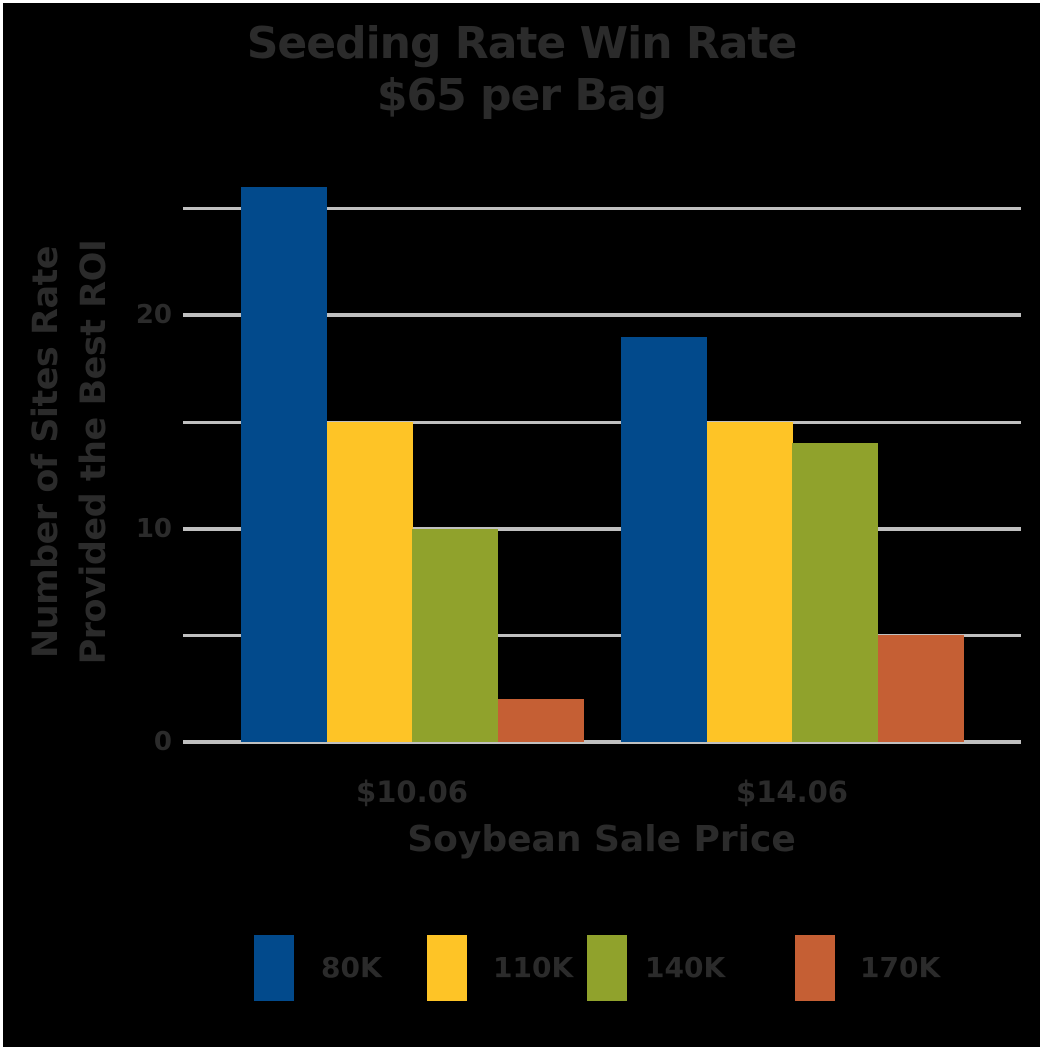 The width and height of the screenshot is (1043, 1050). What do you see at coordinates (522, 43) in the screenshot?
I see `chart-title-line-1: Seeding Rate Win Rate` at bounding box center [522, 43].